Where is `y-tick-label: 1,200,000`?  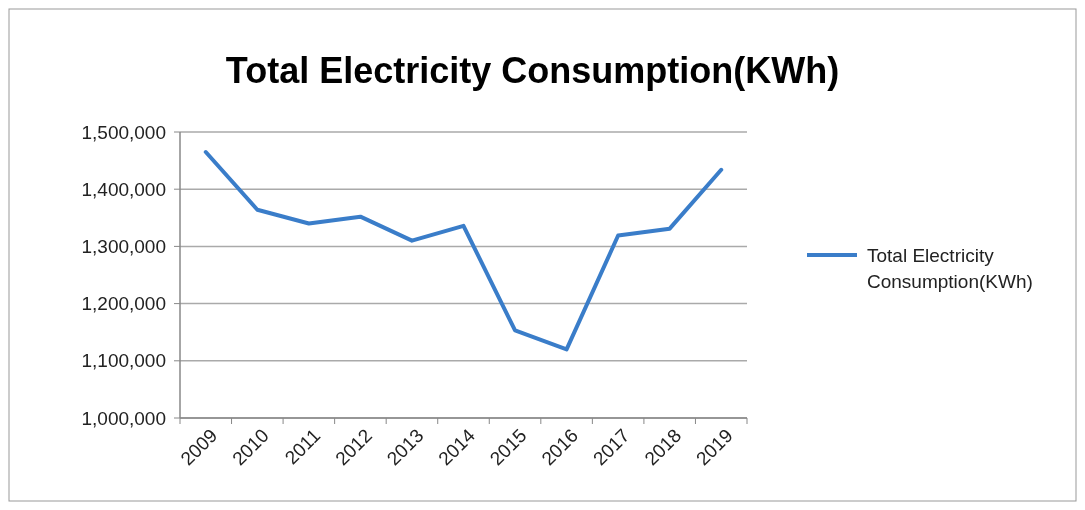 y-tick-label: 1,200,000 is located at coordinates (123, 304).